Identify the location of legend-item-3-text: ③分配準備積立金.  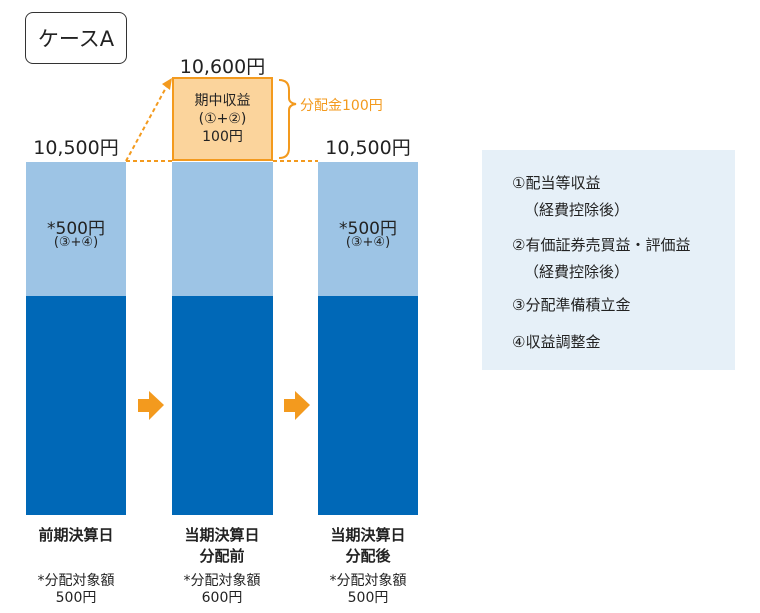
(571, 305).